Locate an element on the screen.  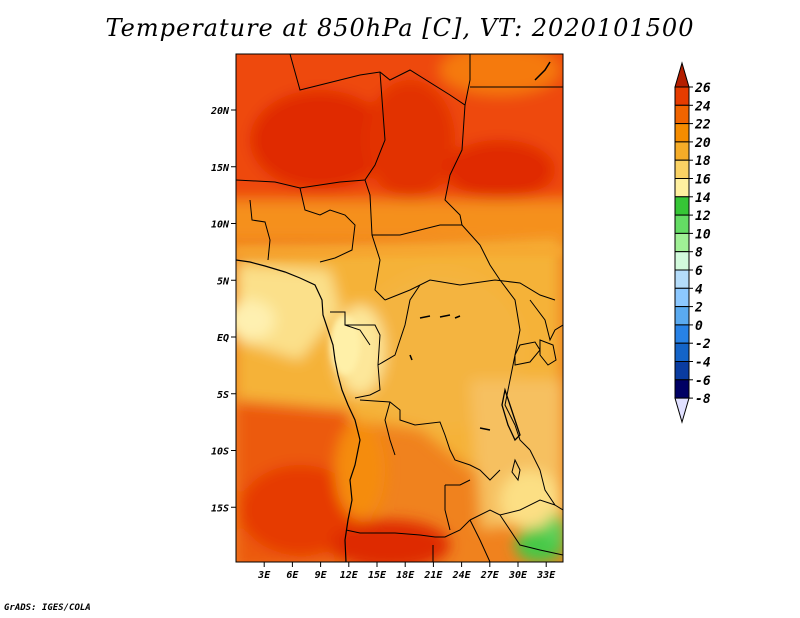
colorbar-label: 20 is located at coordinates (702, 143).